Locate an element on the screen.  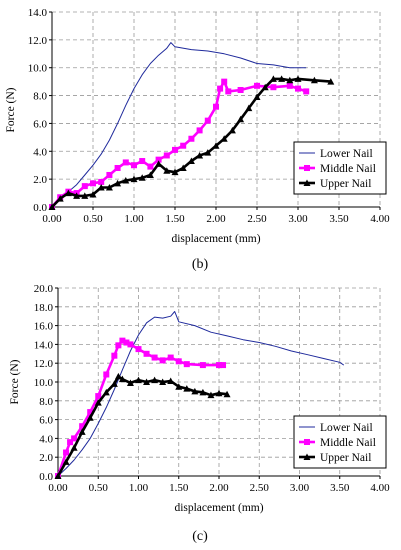
x-tick-label: 4.00 is located at coordinates (380, 488).